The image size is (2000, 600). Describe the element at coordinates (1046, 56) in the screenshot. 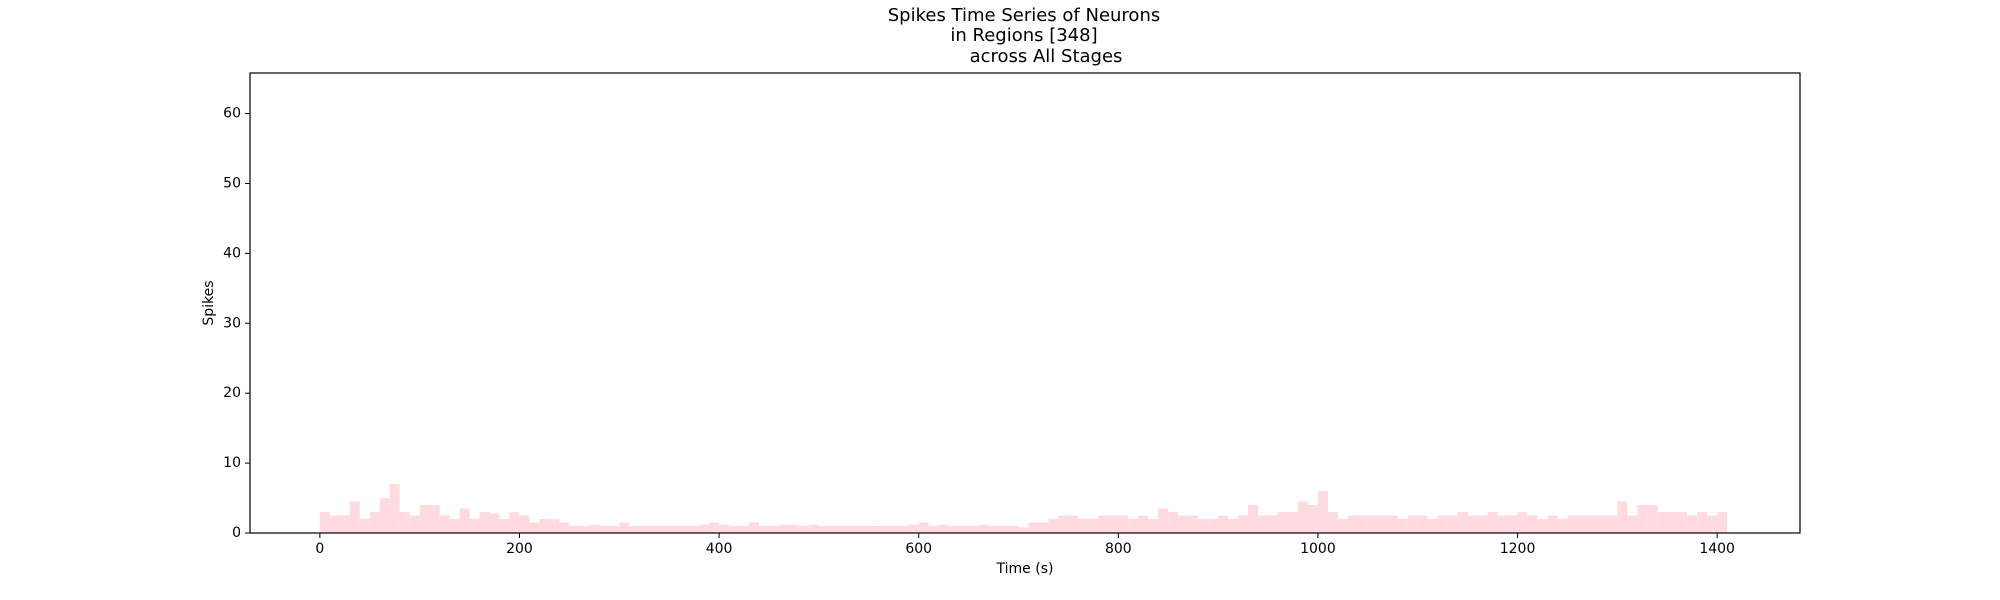

I see `chart-title: across All Stages` at that location.